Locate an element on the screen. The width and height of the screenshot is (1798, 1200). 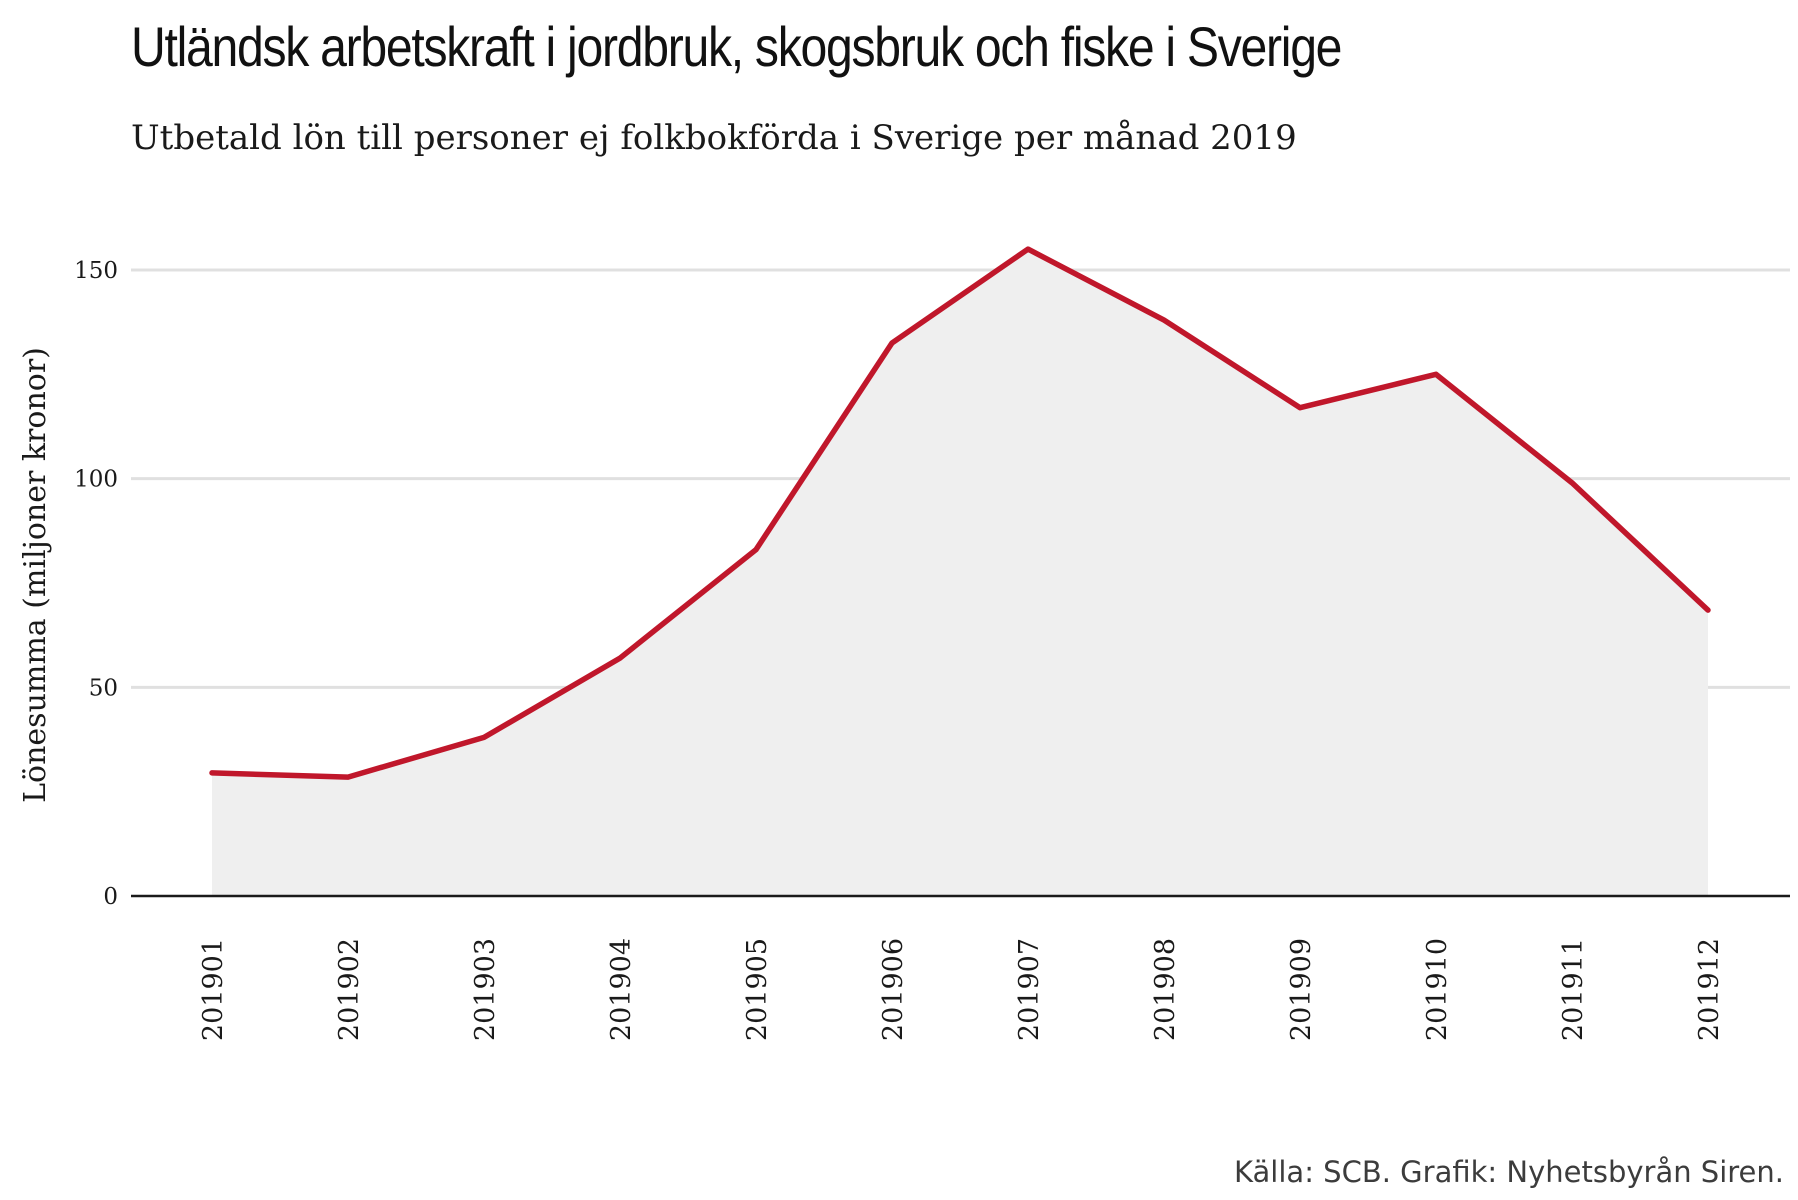
x-tick-label: 201906 is located at coordinates (893, 989).